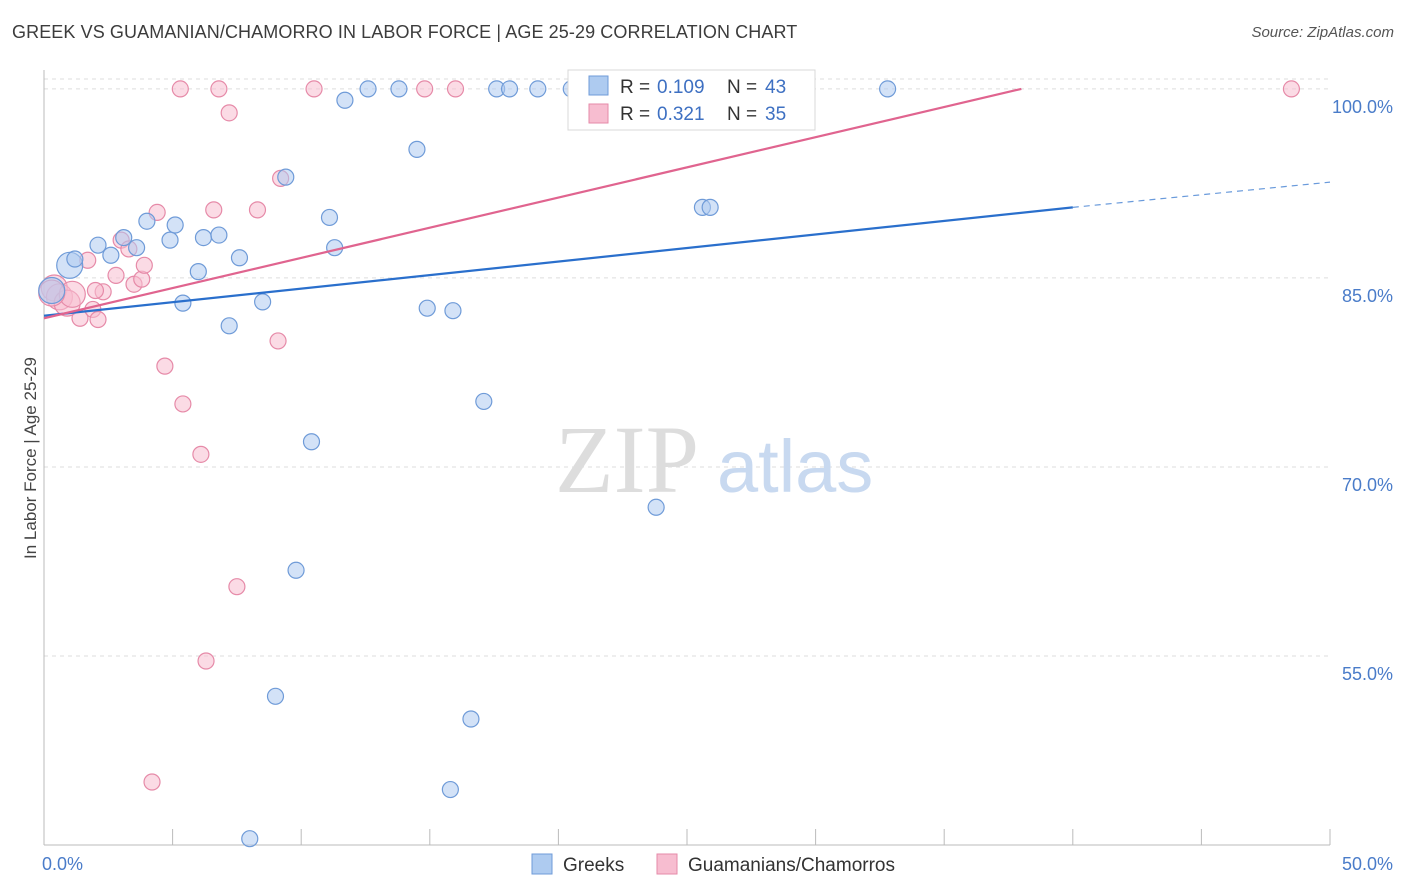 This screenshot has height=892, width=1406. What do you see at coordinates (775, 87) in the screenshot?
I see `legend-n-value-1: 43` at bounding box center [775, 87].